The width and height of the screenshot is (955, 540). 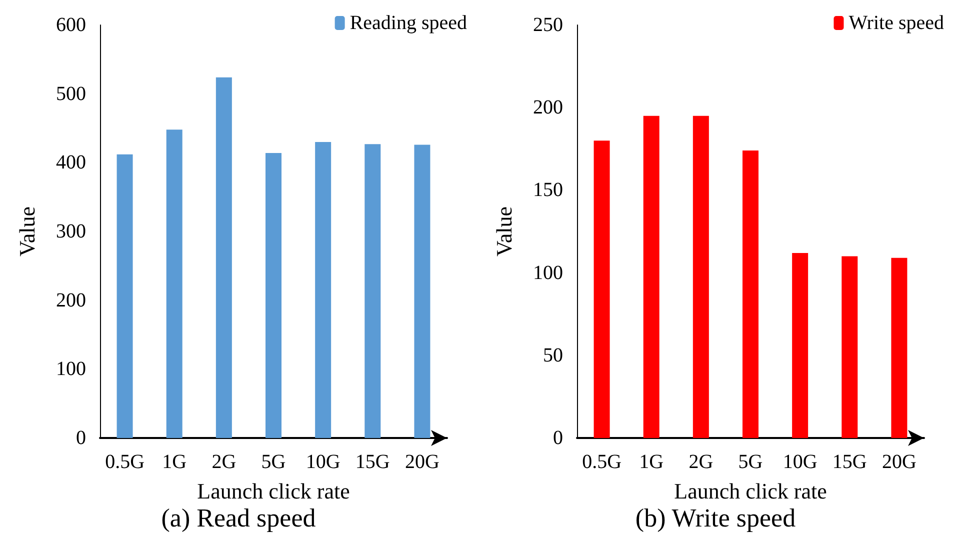 I want to click on y-tick-label: 500, so click(x=71, y=93).